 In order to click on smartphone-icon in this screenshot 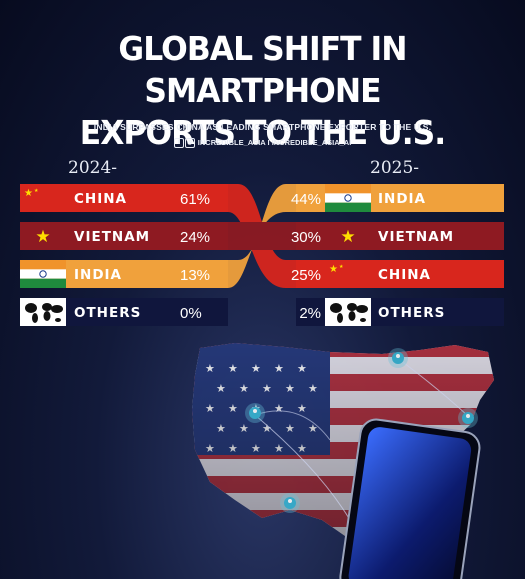, I will do `click(410, 498)`.